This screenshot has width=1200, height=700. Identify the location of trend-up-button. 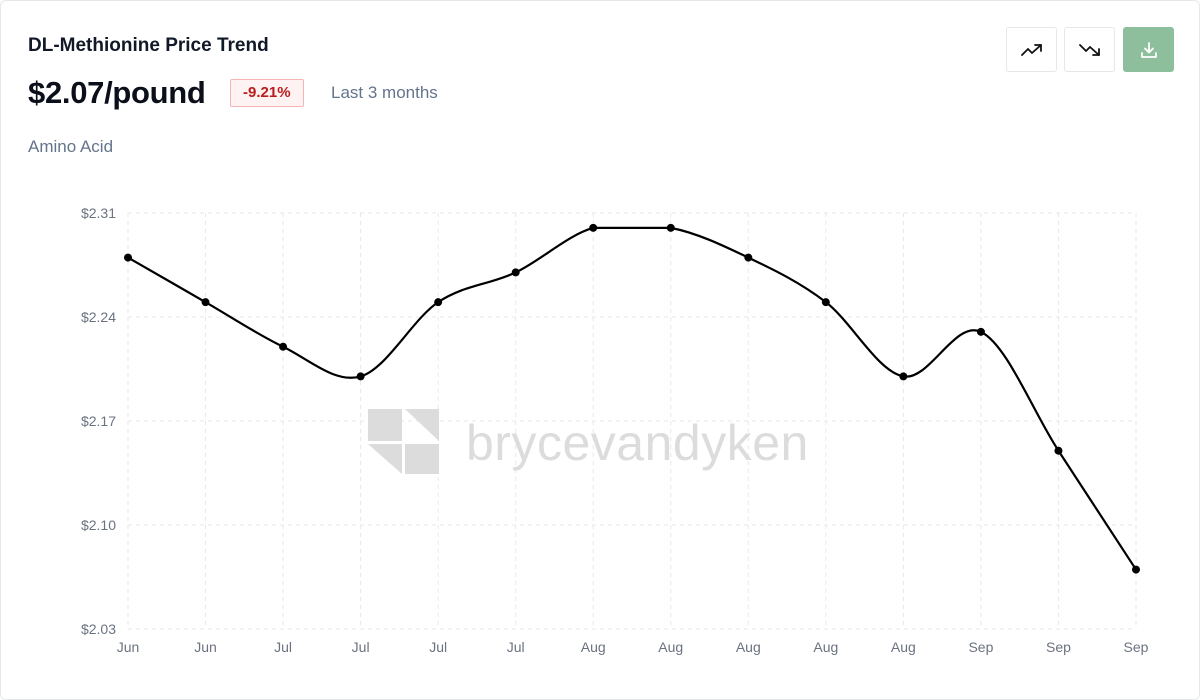
(1031, 49).